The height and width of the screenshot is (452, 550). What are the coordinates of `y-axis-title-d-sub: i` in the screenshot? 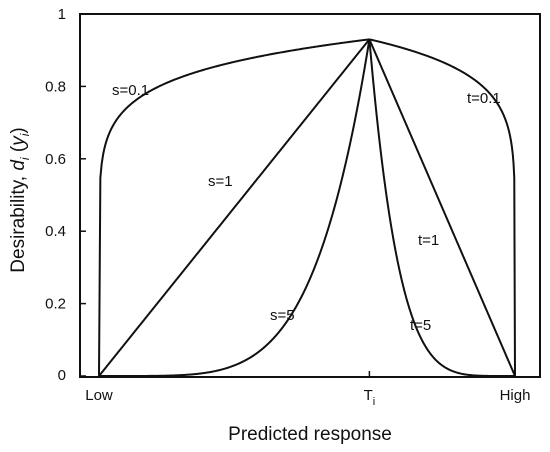 It's located at (25, 158).